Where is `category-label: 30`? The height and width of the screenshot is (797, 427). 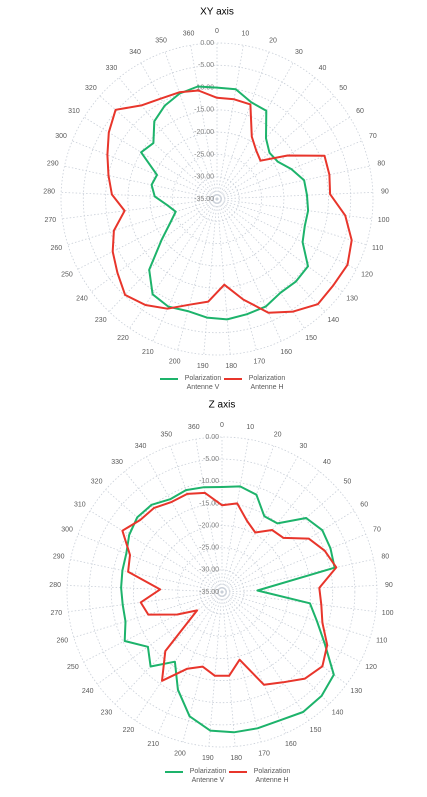 category-label: 30 is located at coordinates (299, 52).